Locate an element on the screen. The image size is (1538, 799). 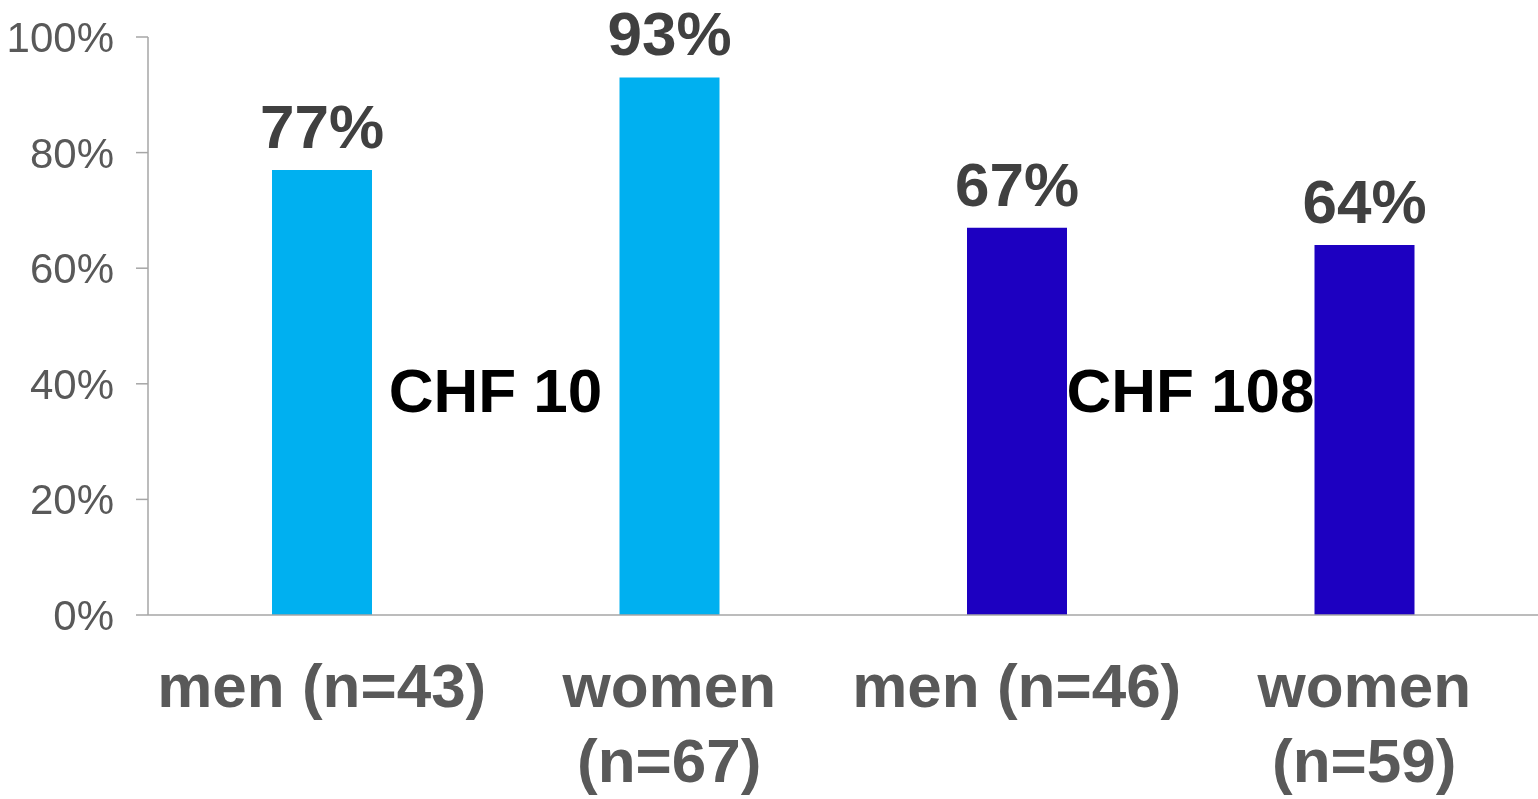
annotation: CHF 108 is located at coordinates (1190, 390).